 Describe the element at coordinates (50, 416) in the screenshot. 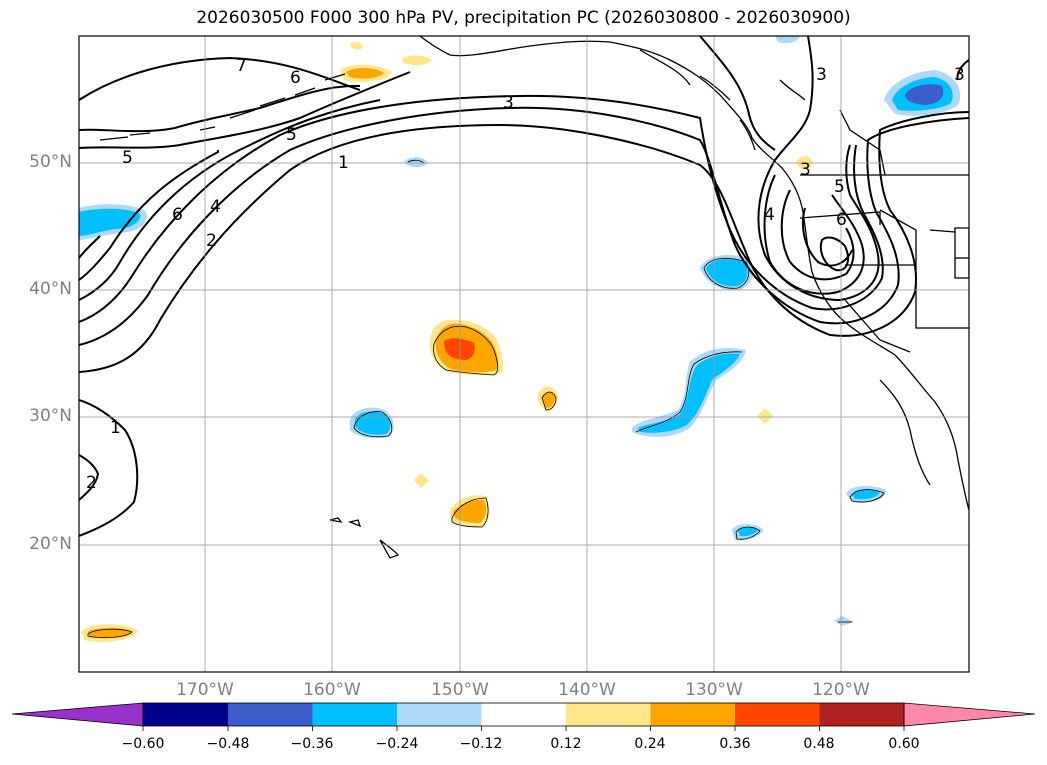

I see `lat-label-30n: 30°N` at that location.